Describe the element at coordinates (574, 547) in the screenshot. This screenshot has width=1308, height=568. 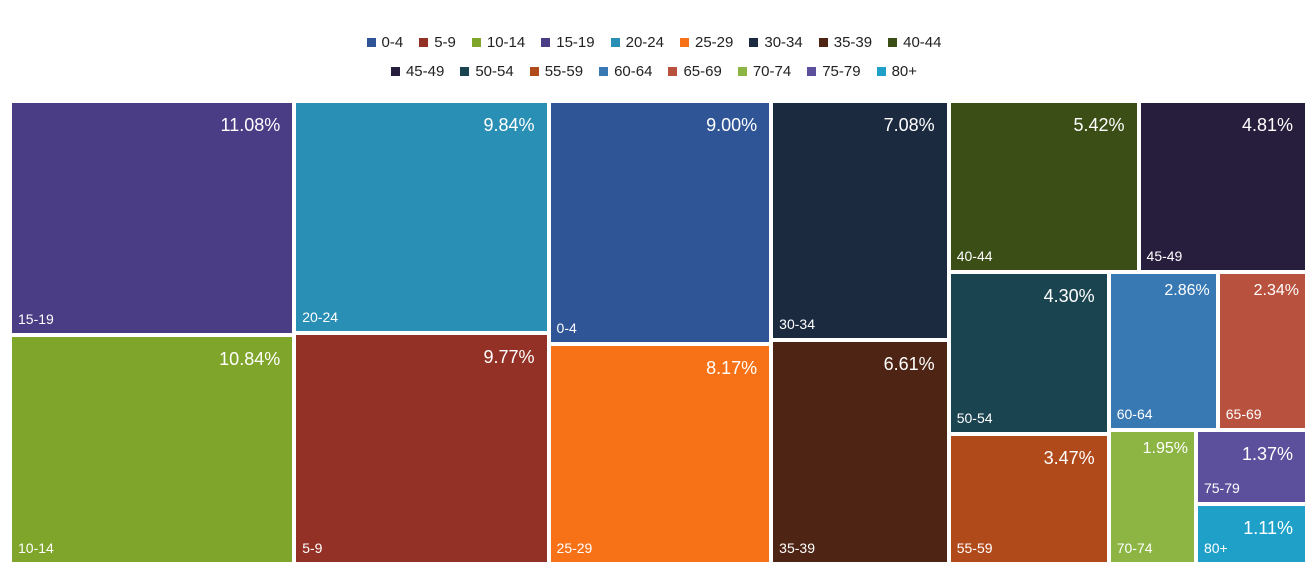
I see `tile-category-label: 25-29` at that location.